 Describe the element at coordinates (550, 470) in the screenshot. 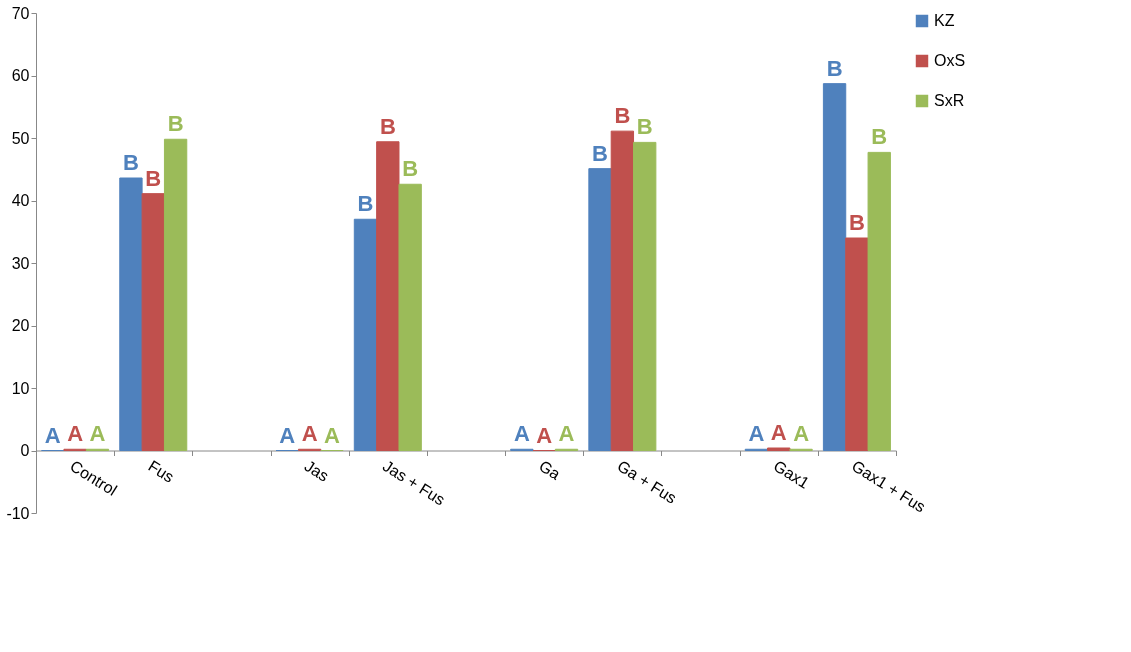

I see `x-tick-label: Ga` at that location.